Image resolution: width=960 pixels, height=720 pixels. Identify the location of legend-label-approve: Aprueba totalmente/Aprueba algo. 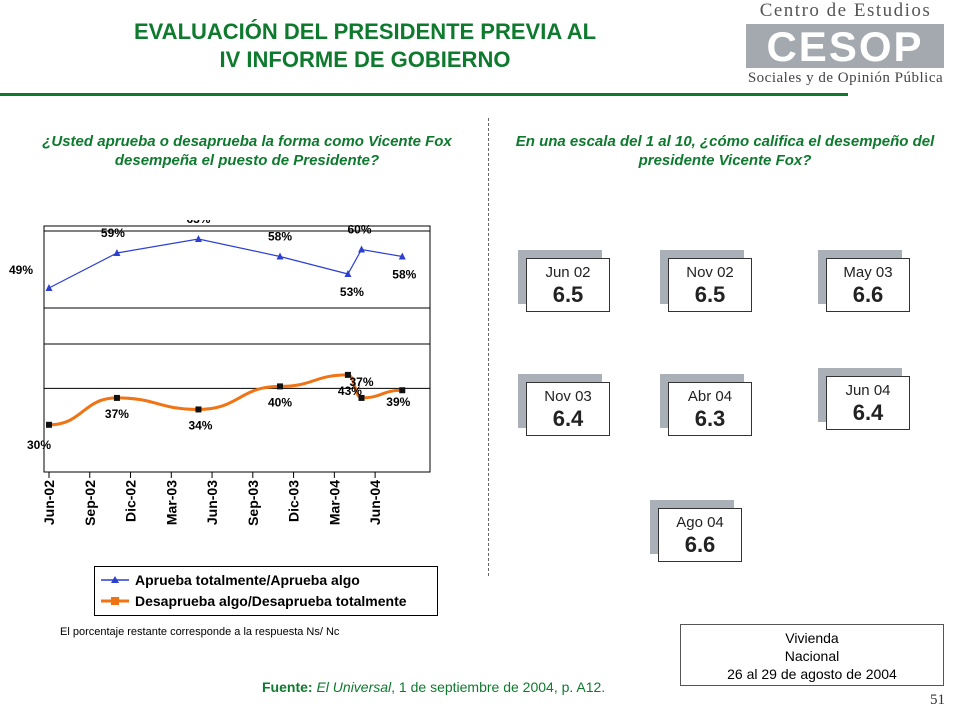
(247, 580).